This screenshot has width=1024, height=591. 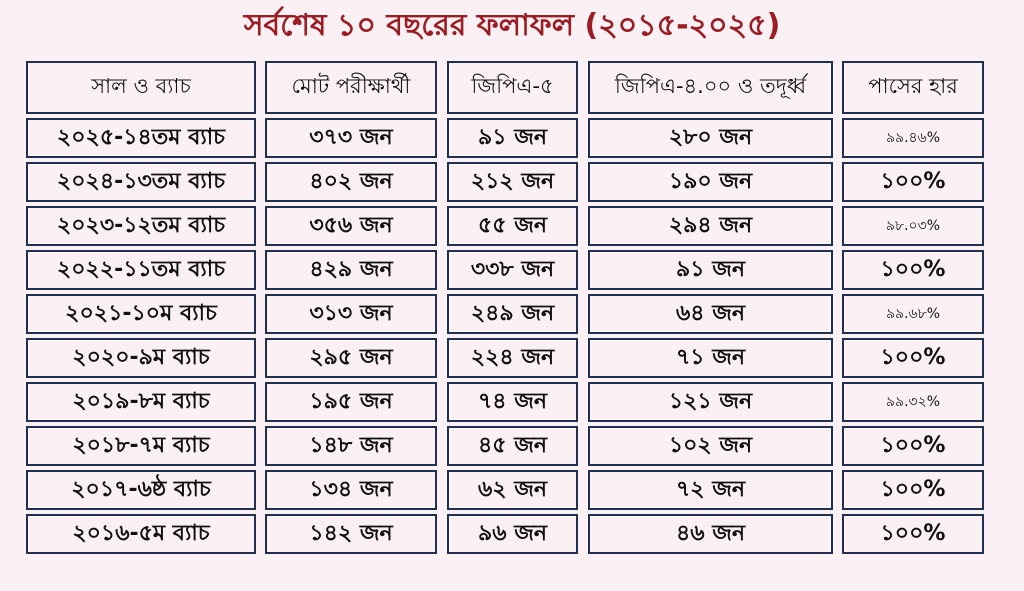 What do you see at coordinates (512, 270) in the screenshot?
I see `cell-gpa5: ৩৩৮ জন` at bounding box center [512, 270].